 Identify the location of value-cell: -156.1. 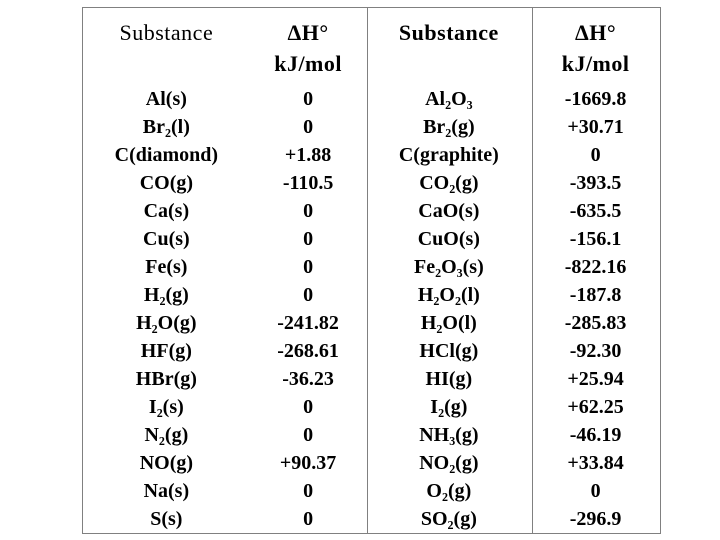
(595, 239).